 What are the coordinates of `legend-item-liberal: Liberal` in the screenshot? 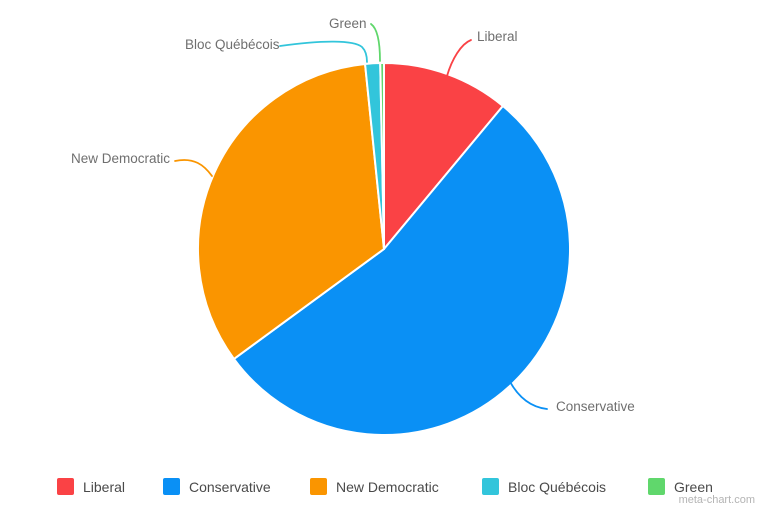 It's located at (91, 486).